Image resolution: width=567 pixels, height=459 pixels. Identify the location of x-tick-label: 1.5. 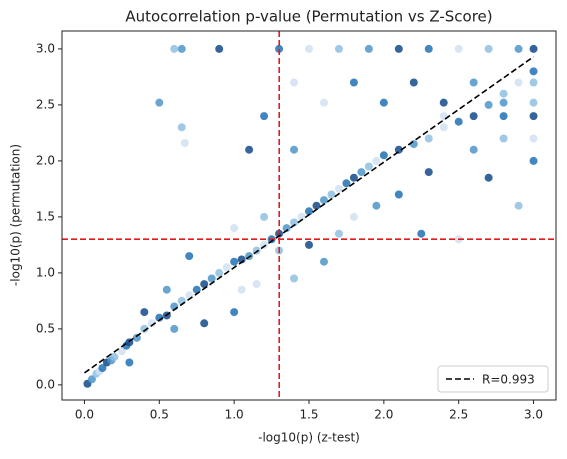
(308, 415).